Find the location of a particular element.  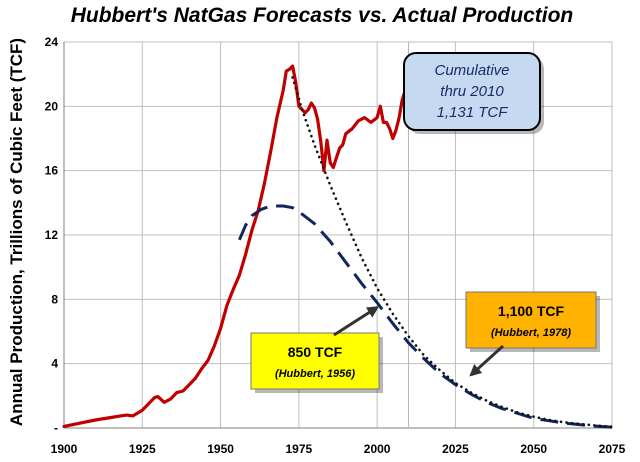

y-tick-label: 20 is located at coordinates (52, 106).